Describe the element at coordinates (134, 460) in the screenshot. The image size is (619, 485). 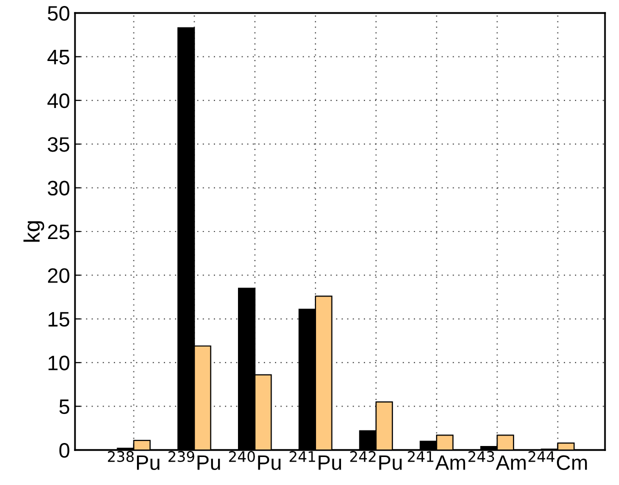
I see `x-tick-label: $^{238}$Pu` at that location.